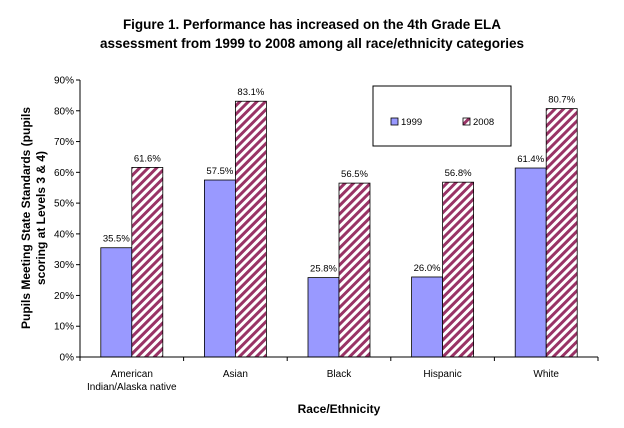  What do you see at coordinates (235, 374) in the screenshot?
I see `x-category-label: Asian` at bounding box center [235, 374].